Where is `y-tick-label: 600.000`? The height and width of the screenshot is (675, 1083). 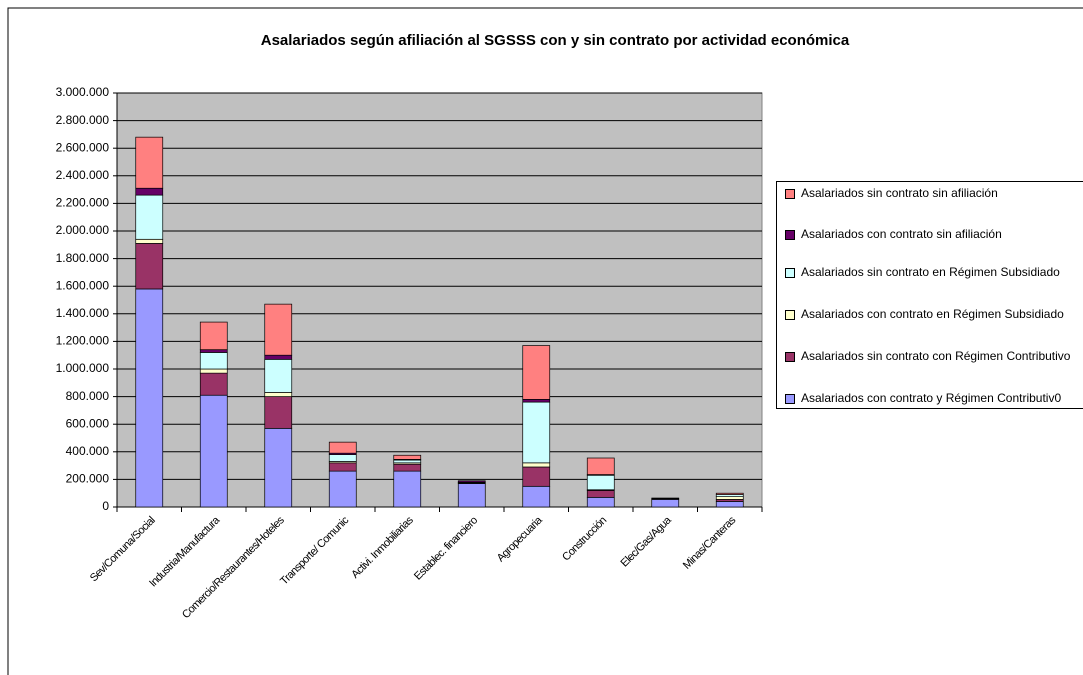 y-tick-label: 600.000 is located at coordinates (88, 423).